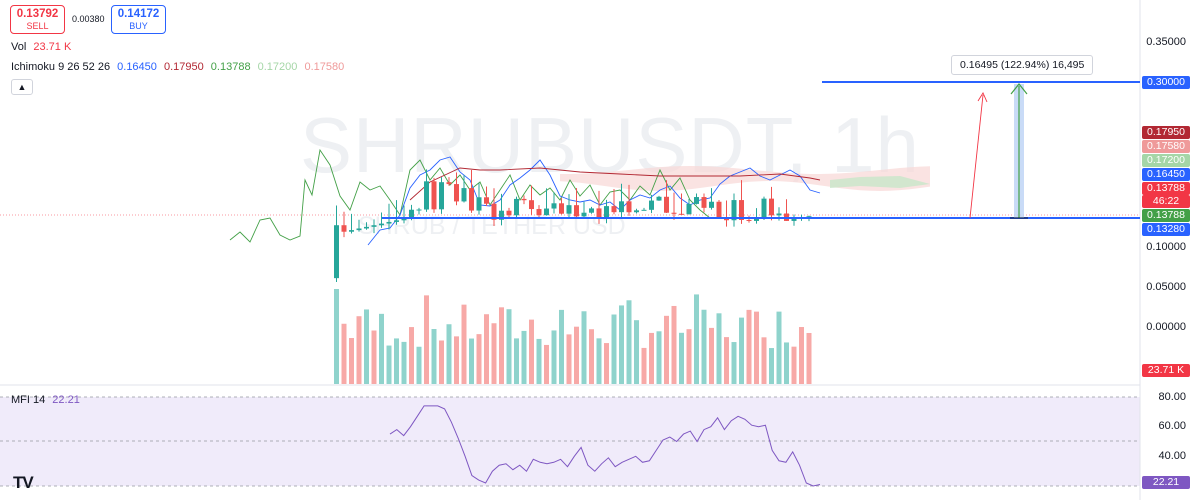 This screenshot has width=1200, height=500. I want to click on volume-legend: Vol 23.71 K, so click(43, 47).